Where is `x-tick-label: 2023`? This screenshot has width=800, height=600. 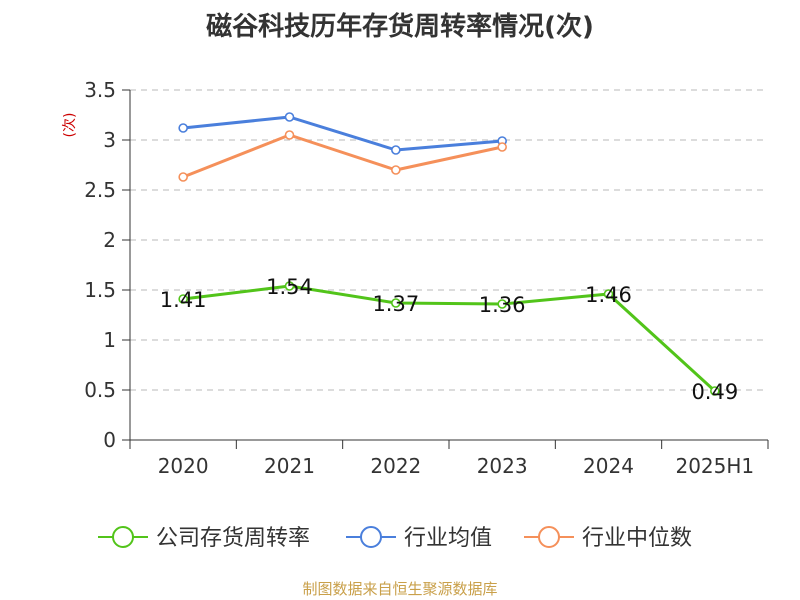 x-tick-label: 2023 is located at coordinates (502, 466).